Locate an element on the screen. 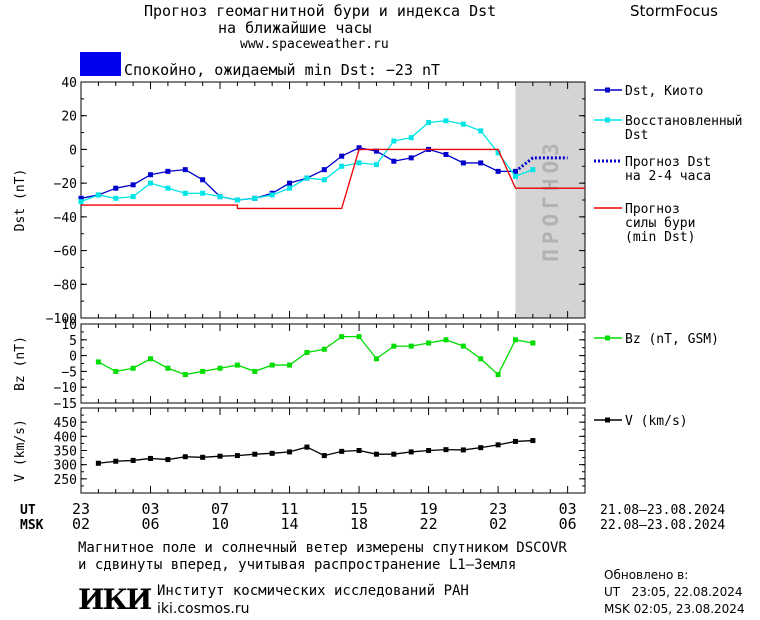 Image resolution: width=760 pixels, height=620 pixels. ut-label: UT is located at coordinates (28, 510).